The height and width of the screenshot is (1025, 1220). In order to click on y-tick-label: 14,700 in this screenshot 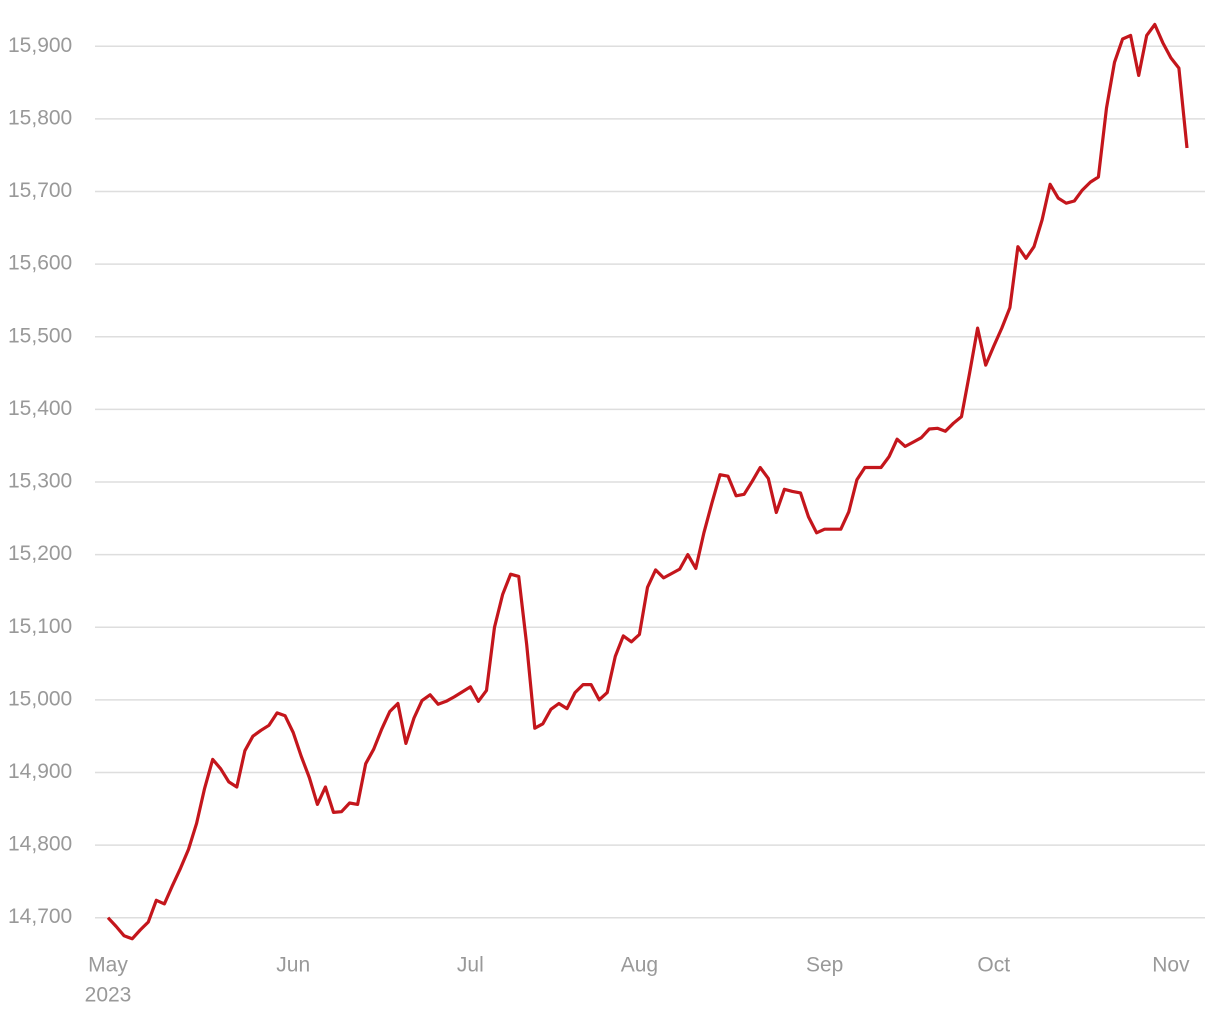, I will do `click(40, 916)`.